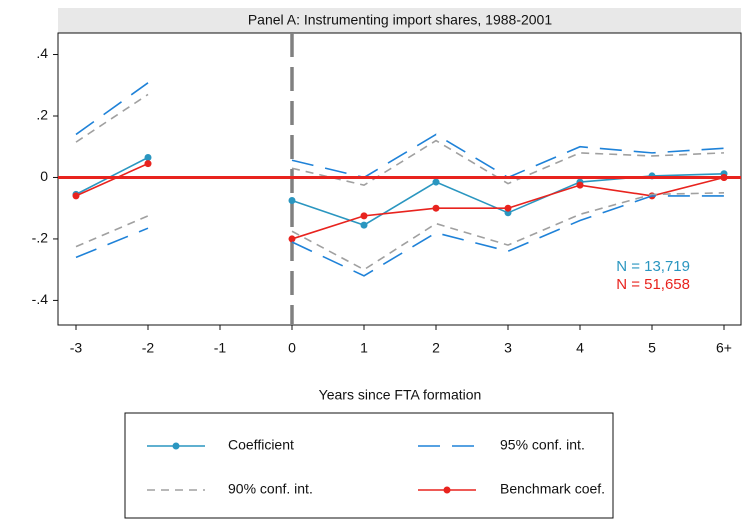 Image resolution: width=742 pixels, height=528 pixels. Describe the element at coordinates (76, 348) in the screenshot. I see `x-tick-label: -3` at that location.